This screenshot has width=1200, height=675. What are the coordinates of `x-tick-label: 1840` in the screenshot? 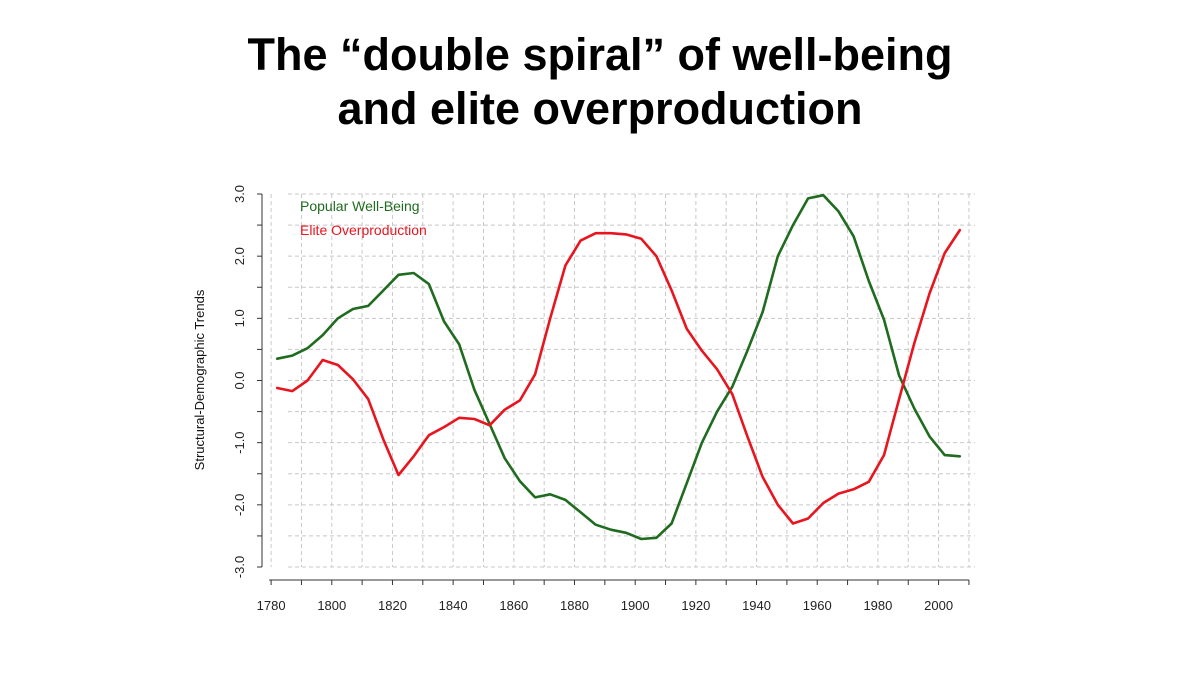 It's located at (453, 605).